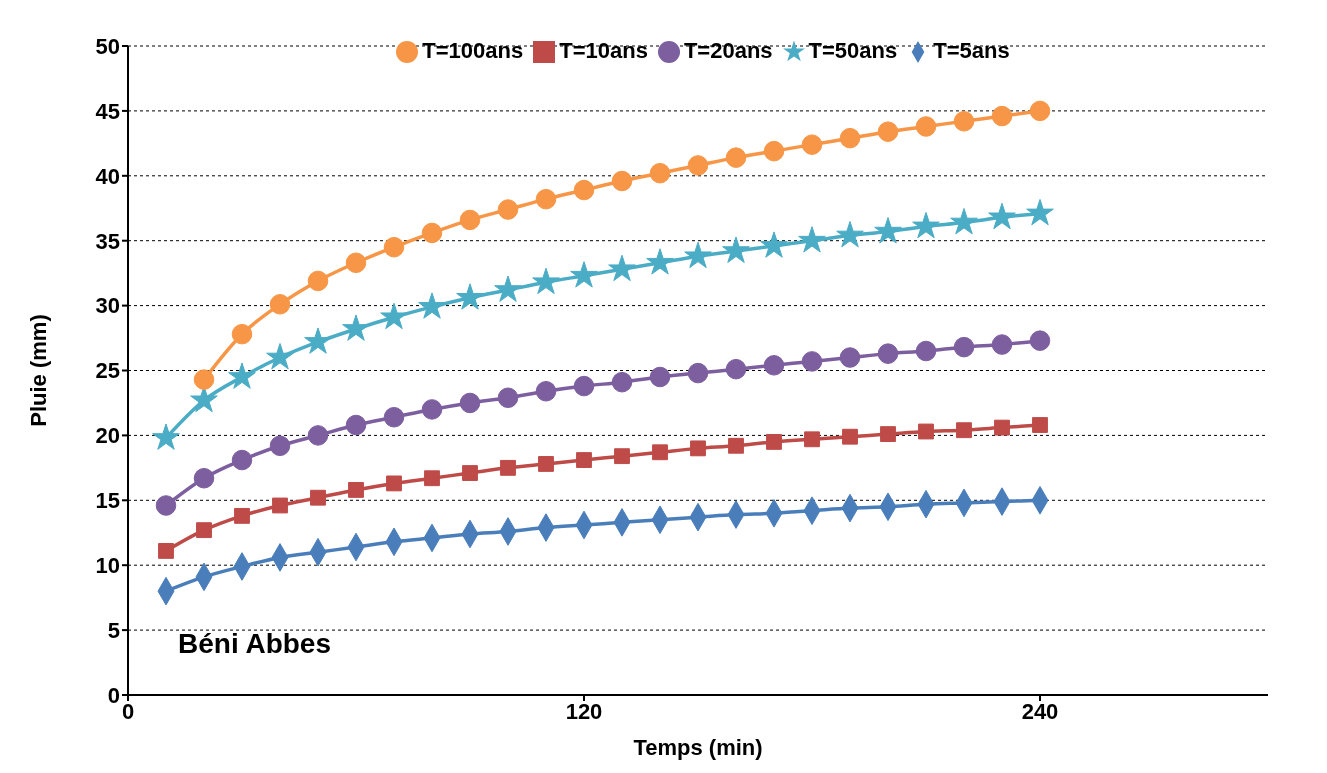 The height and width of the screenshot is (773, 1327). What do you see at coordinates (603, 50) in the screenshot?
I see `legend-label: T=10ans` at bounding box center [603, 50].